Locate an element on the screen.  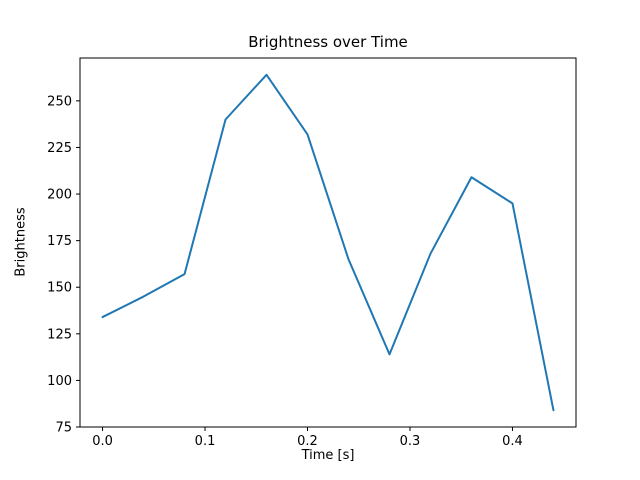
y-tick-label: 75 is located at coordinates (63, 428).